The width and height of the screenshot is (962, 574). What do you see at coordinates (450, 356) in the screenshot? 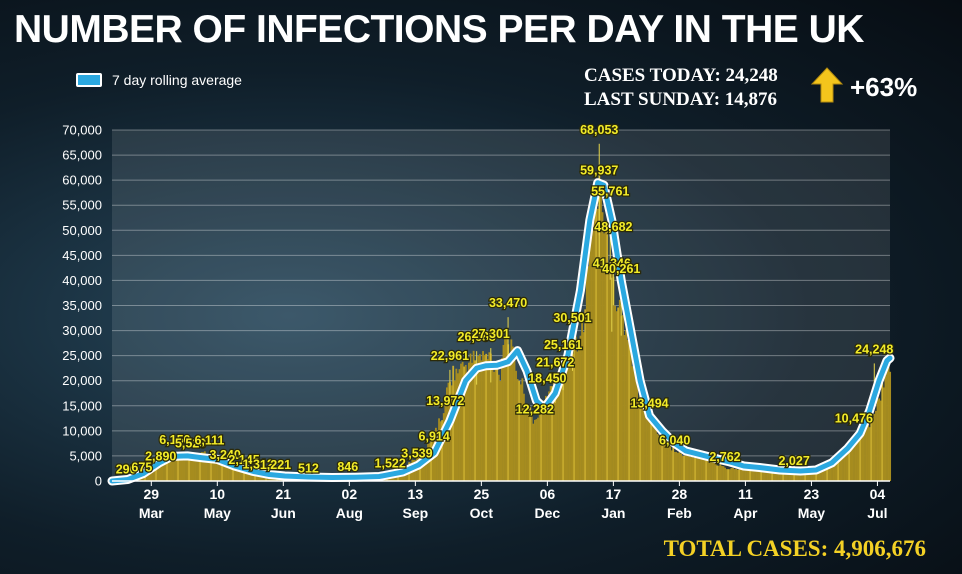
I see `data-label: 22,961` at bounding box center [450, 356].